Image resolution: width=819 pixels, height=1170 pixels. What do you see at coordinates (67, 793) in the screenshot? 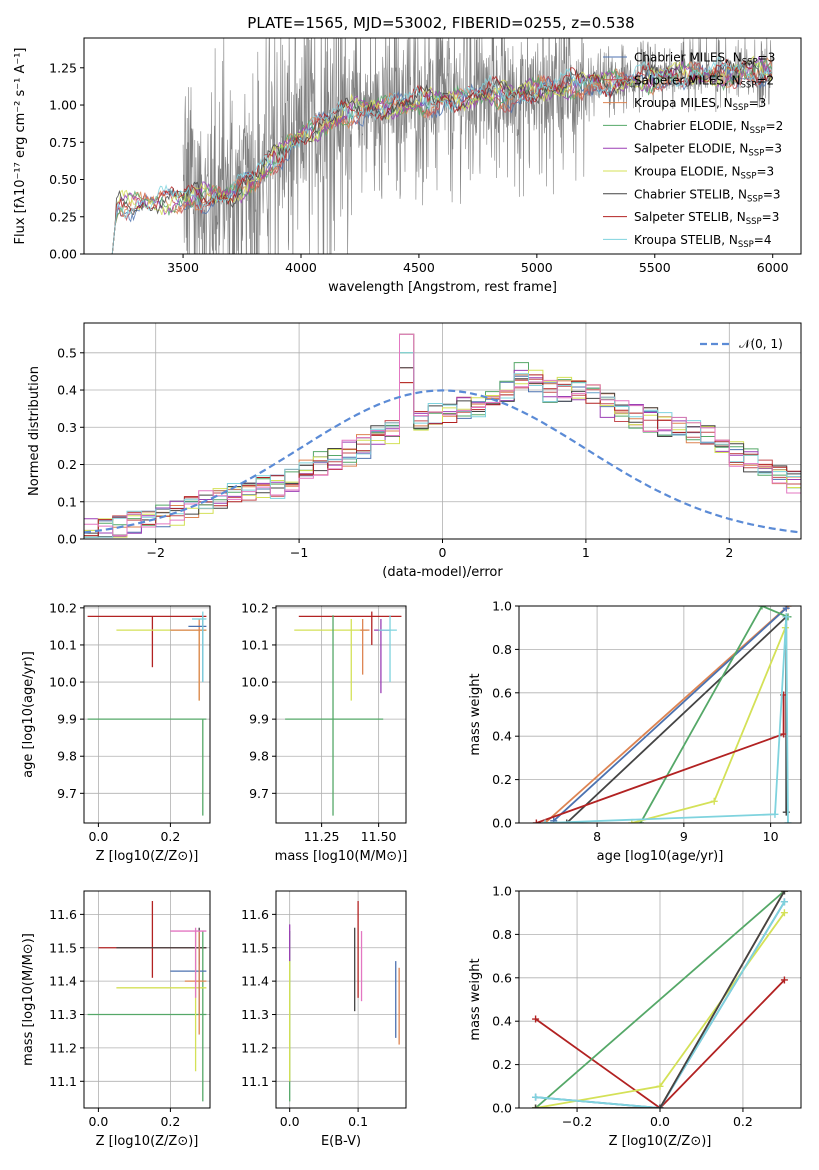
I see `y-tick-label: 9.7` at bounding box center [67, 793].